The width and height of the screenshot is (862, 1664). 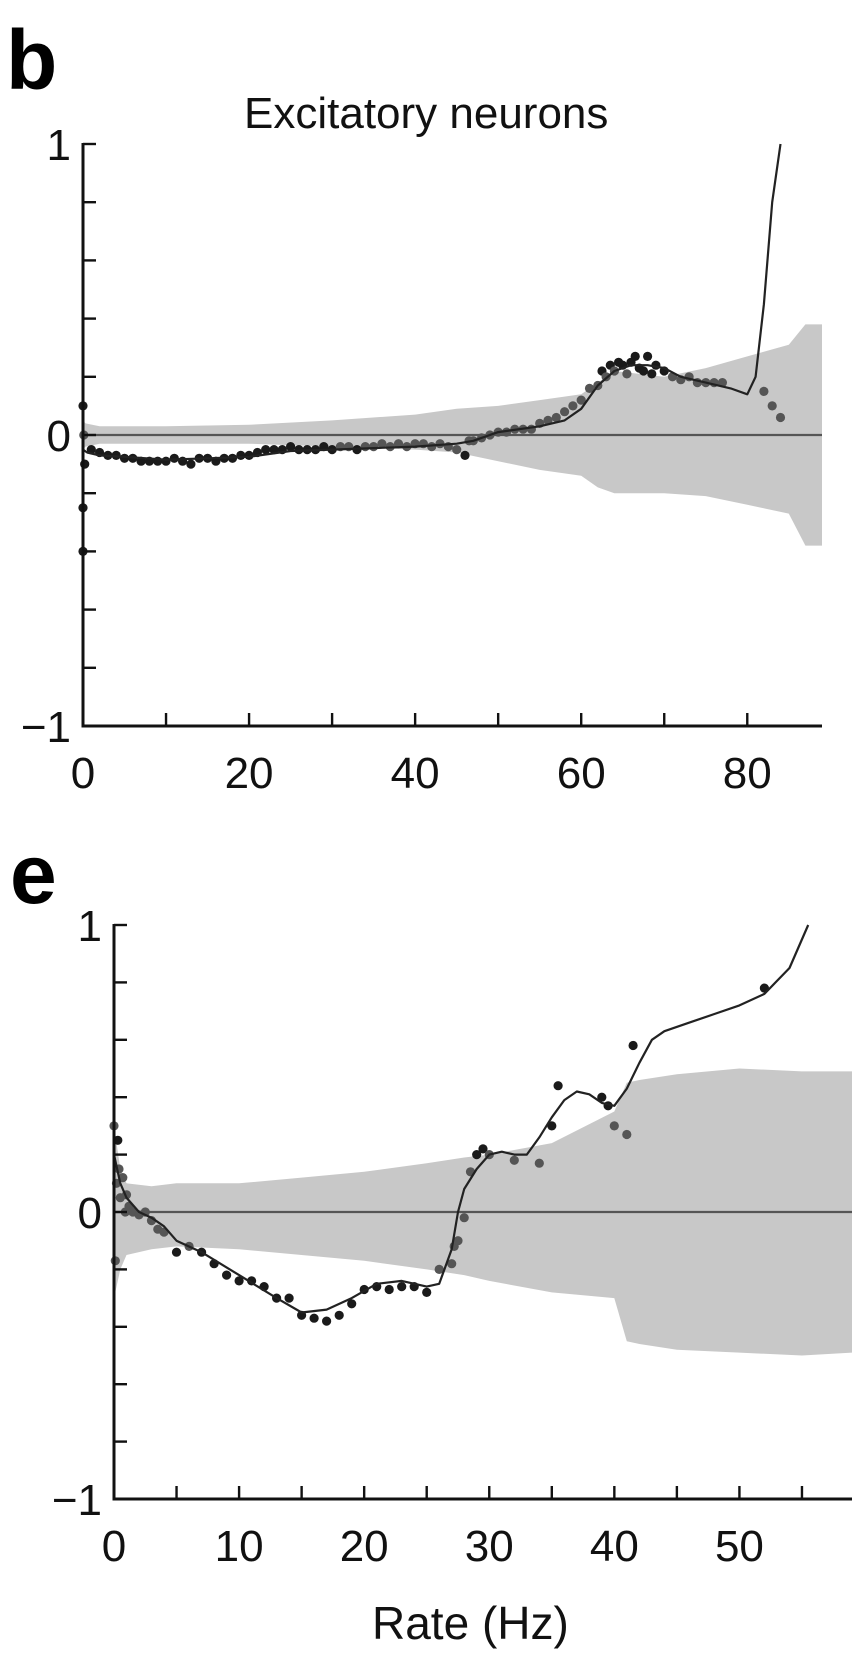 I want to click on x-tick-label: 80, so click(x=747, y=773).